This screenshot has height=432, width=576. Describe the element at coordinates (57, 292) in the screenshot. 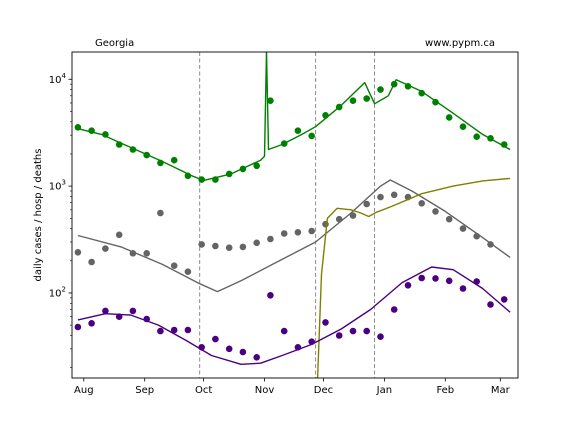

I see `y-tick-label: 10²` at that location.